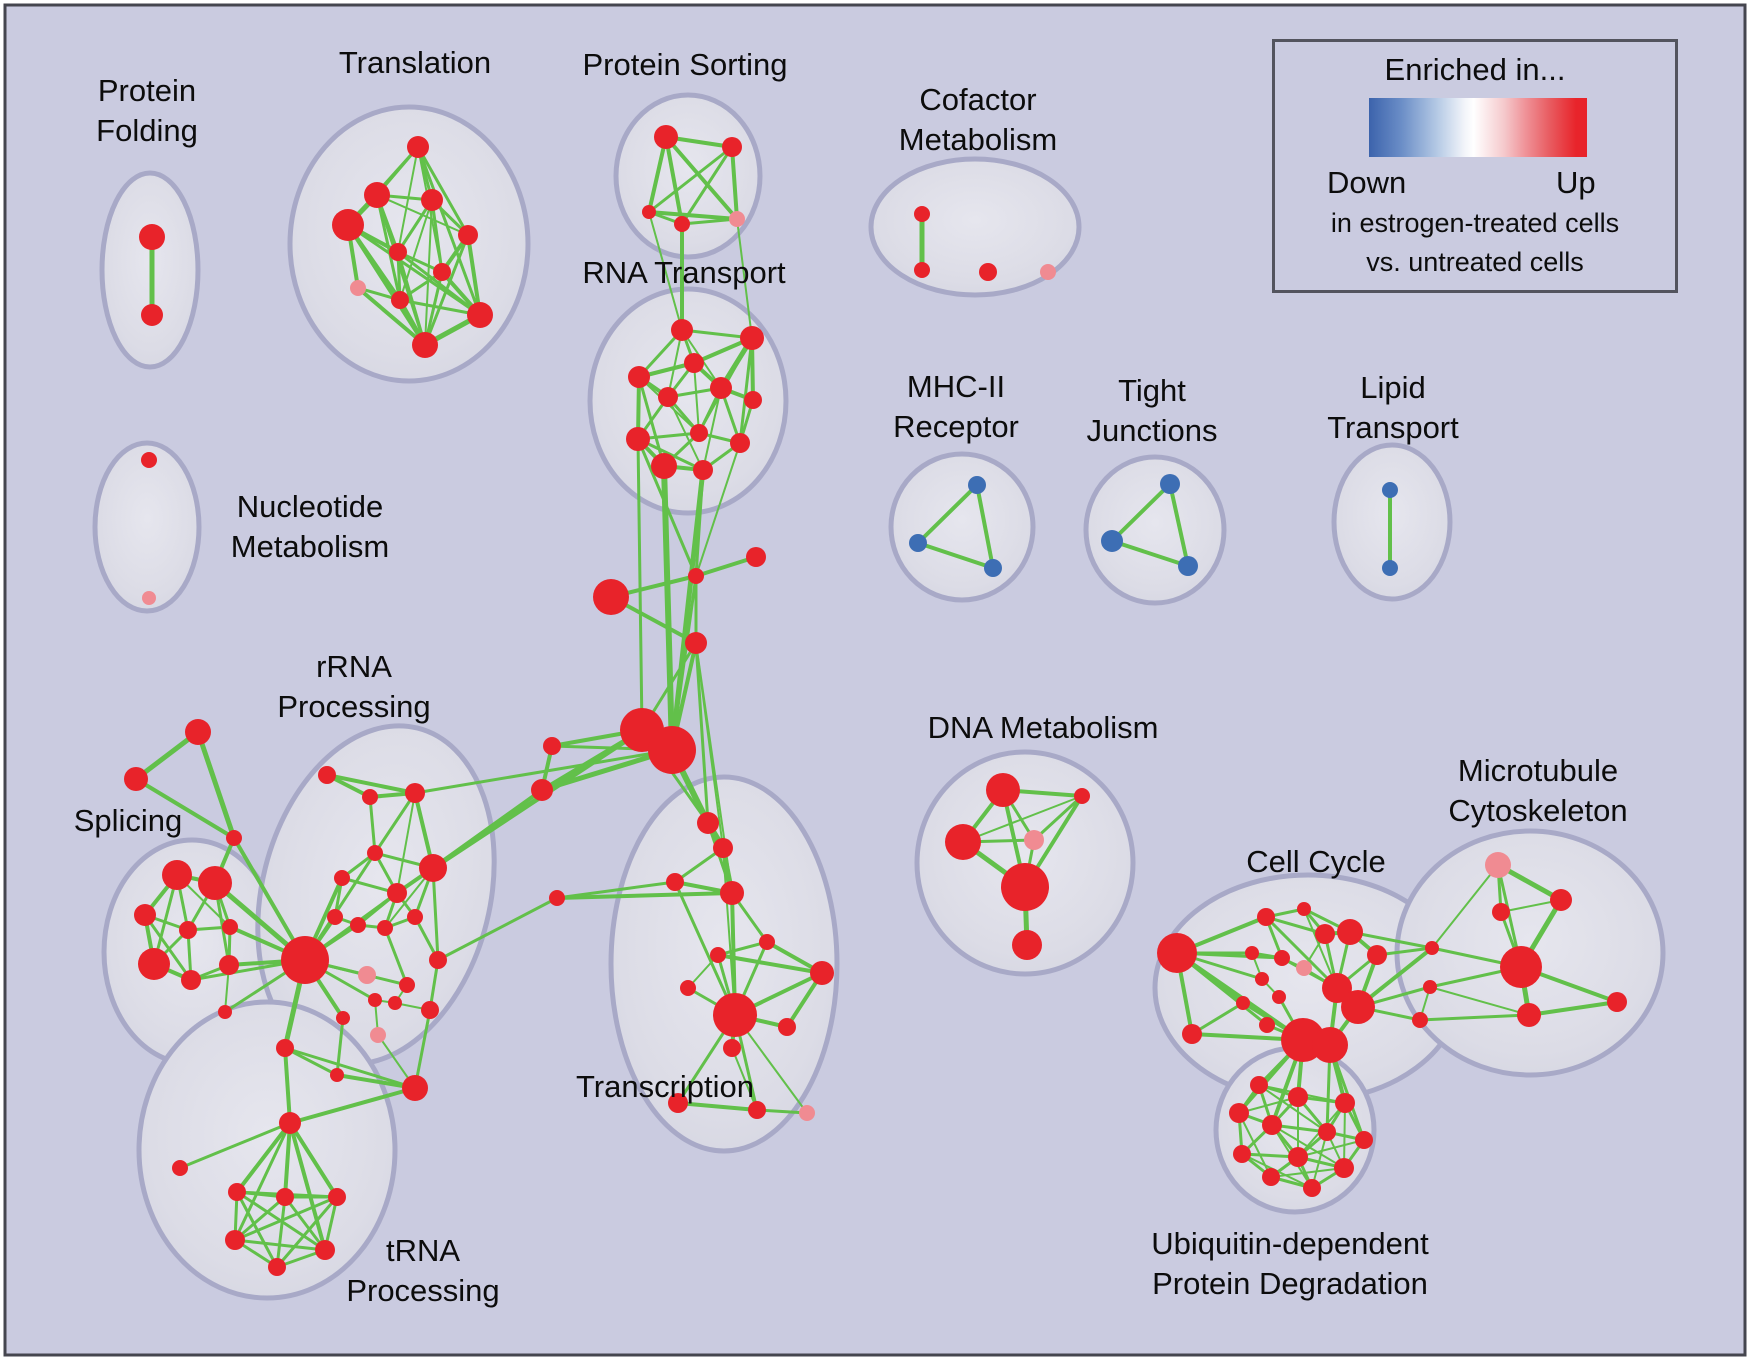 The height and width of the screenshot is (1360, 1750). Describe the element at coordinates (1243, 1003) in the screenshot. I see `node-cc11` at that location.